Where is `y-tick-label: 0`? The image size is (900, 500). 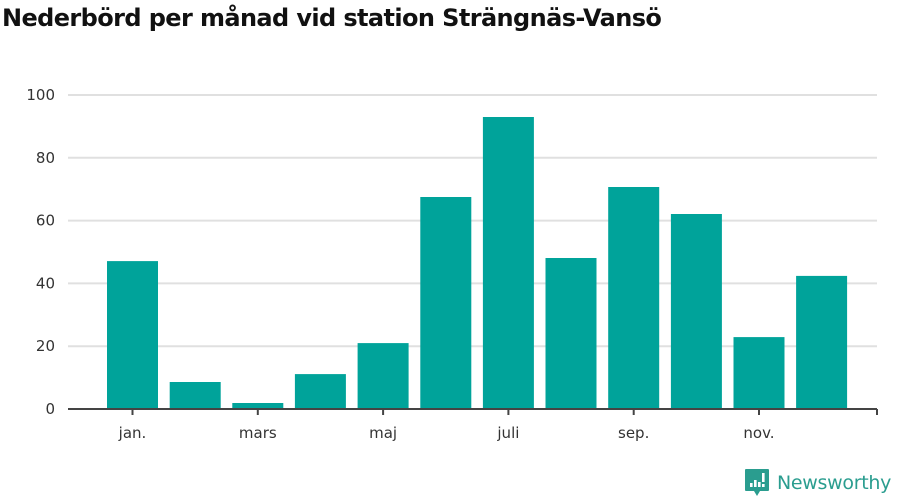 y-tick-label: 0 is located at coordinates (50, 409).